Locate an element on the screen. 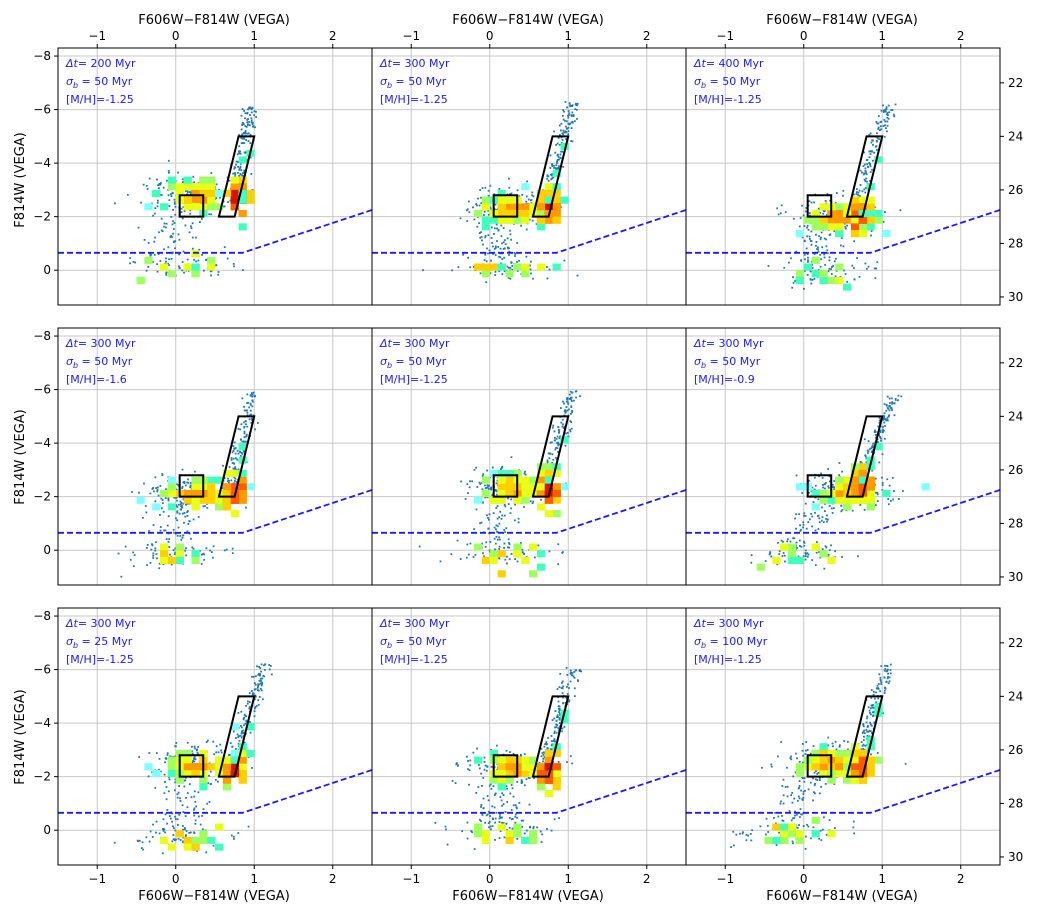  anno-mh: [M/H]=-1.25 is located at coordinates (728, 99).